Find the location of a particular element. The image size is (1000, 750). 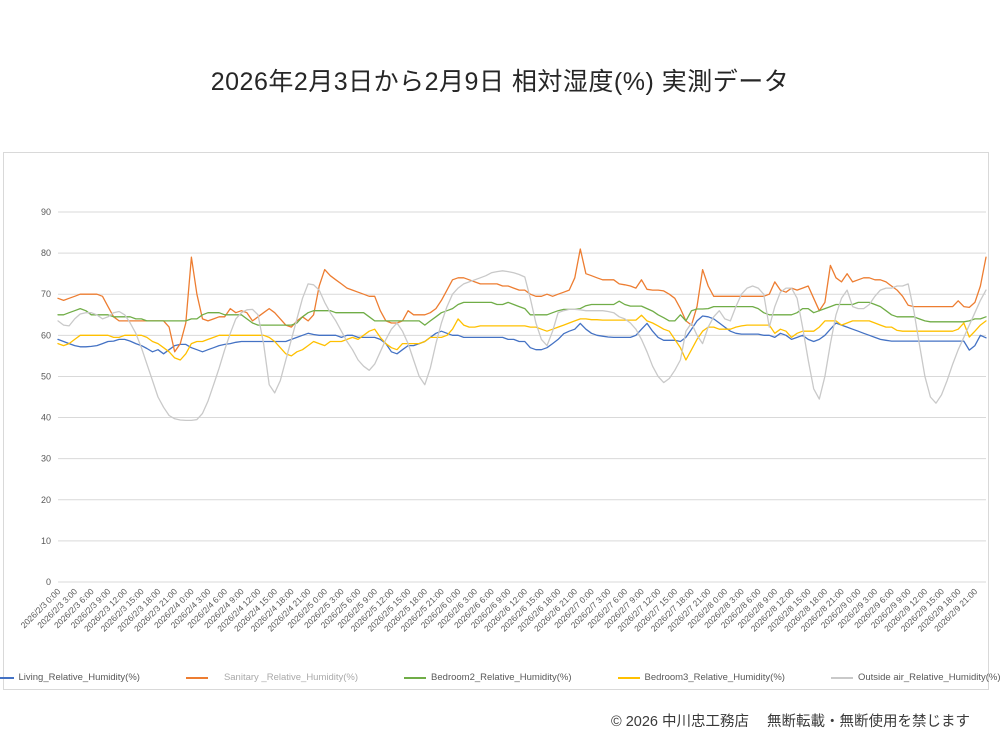

y-axis-tick-label: 40 is located at coordinates (46, 418).